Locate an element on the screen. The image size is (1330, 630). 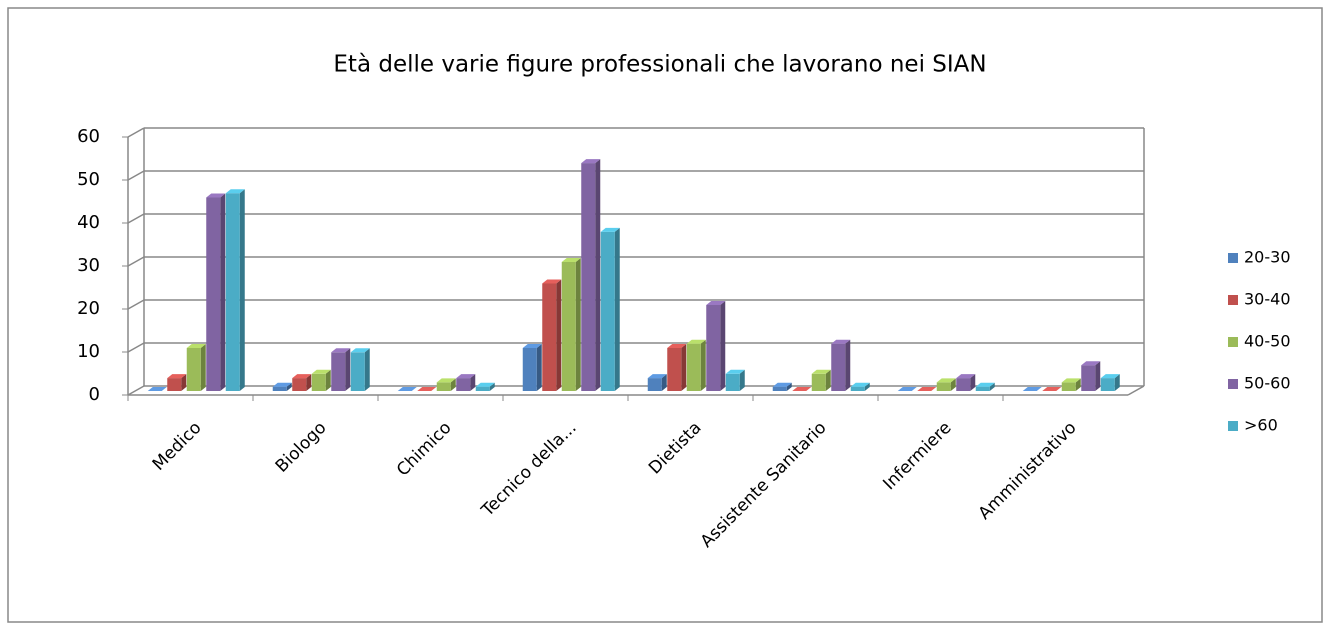
y-tick-label: 20 is located at coordinates (88, 308).